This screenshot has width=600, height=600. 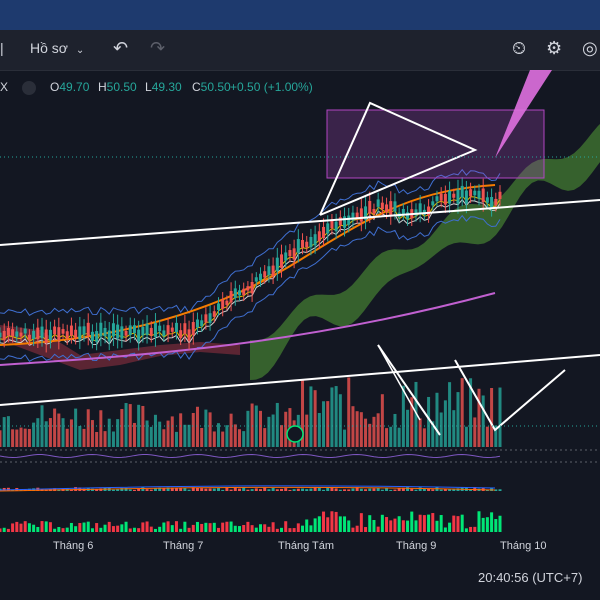 What do you see at coordinates (530, 577) in the screenshot?
I see `clock: 20:40:56 (UTC+7)` at bounding box center [530, 577].